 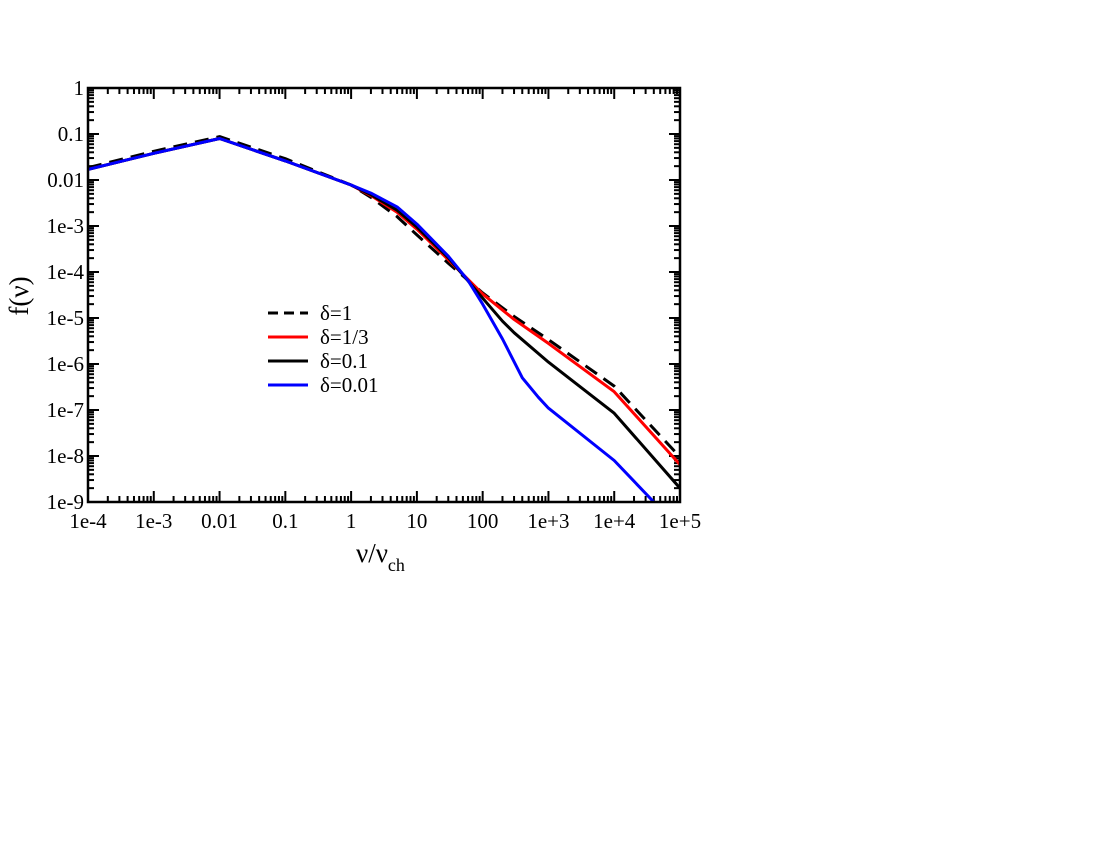 What do you see at coordinates (65, 226) in the screenshot?
I see `y-tick-label: 1e-3` at bounding box center [65, 226].